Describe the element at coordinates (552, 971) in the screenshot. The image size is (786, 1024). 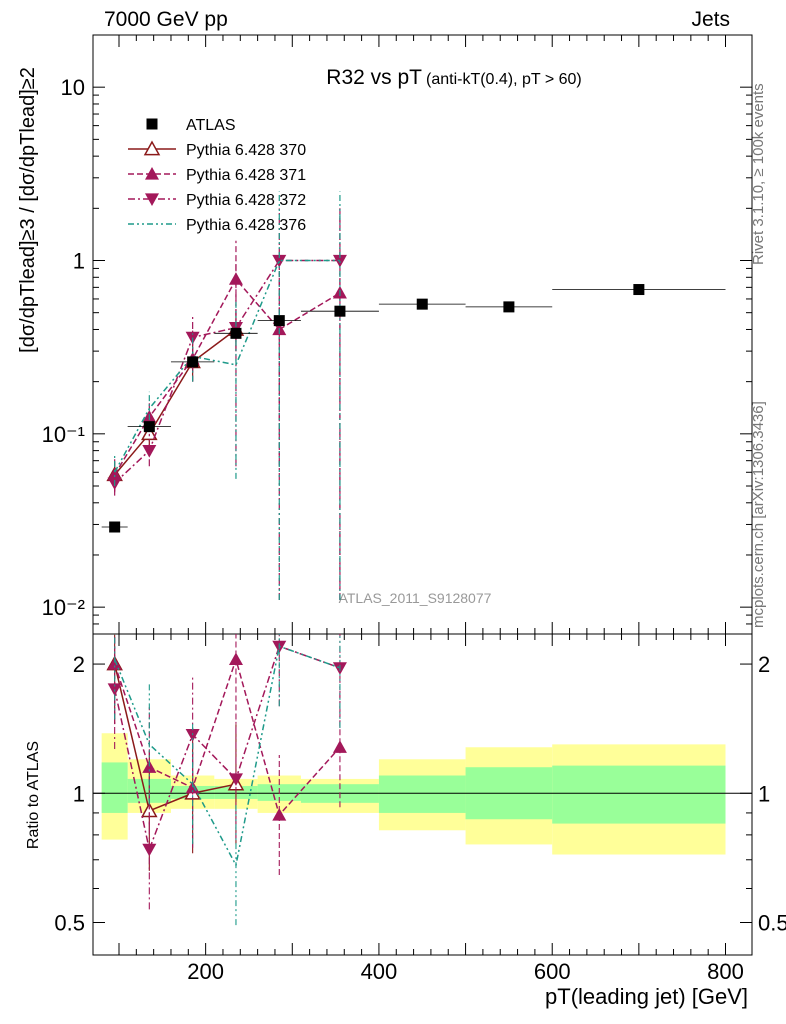
I see `x-tick-label: 600` at that location.